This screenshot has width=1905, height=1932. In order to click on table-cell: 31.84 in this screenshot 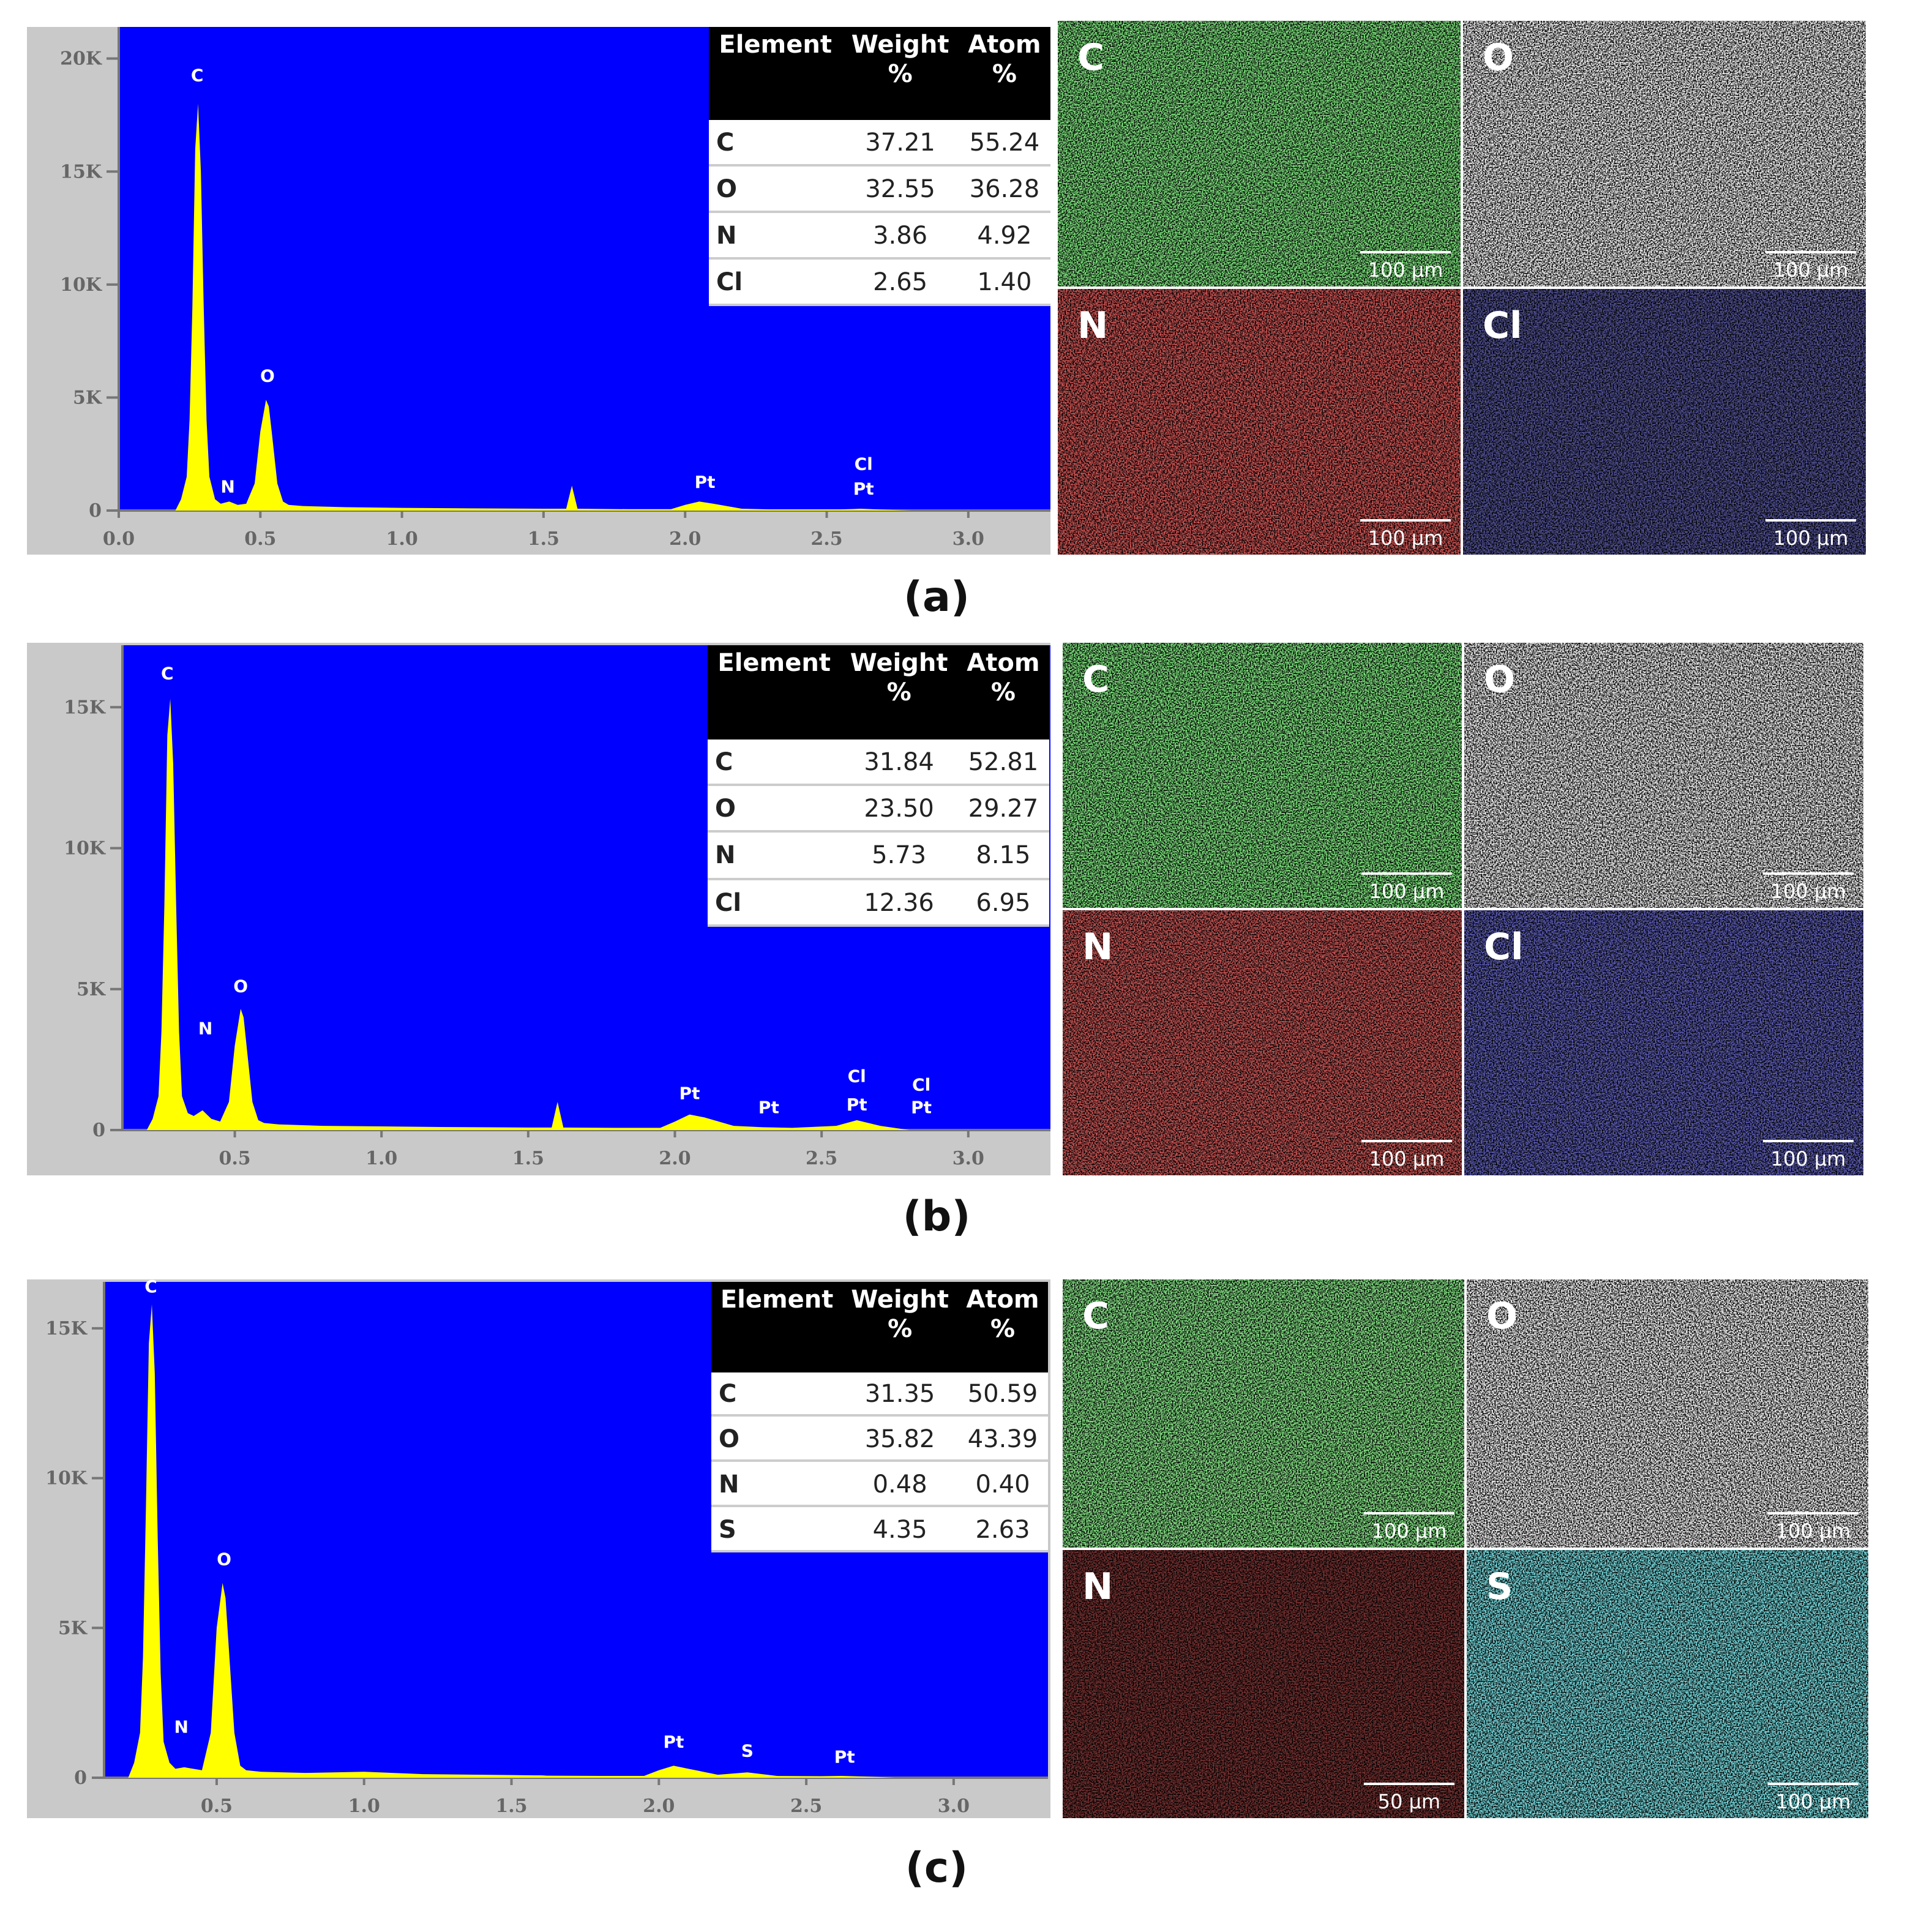, I will do `click(898, 762)`.